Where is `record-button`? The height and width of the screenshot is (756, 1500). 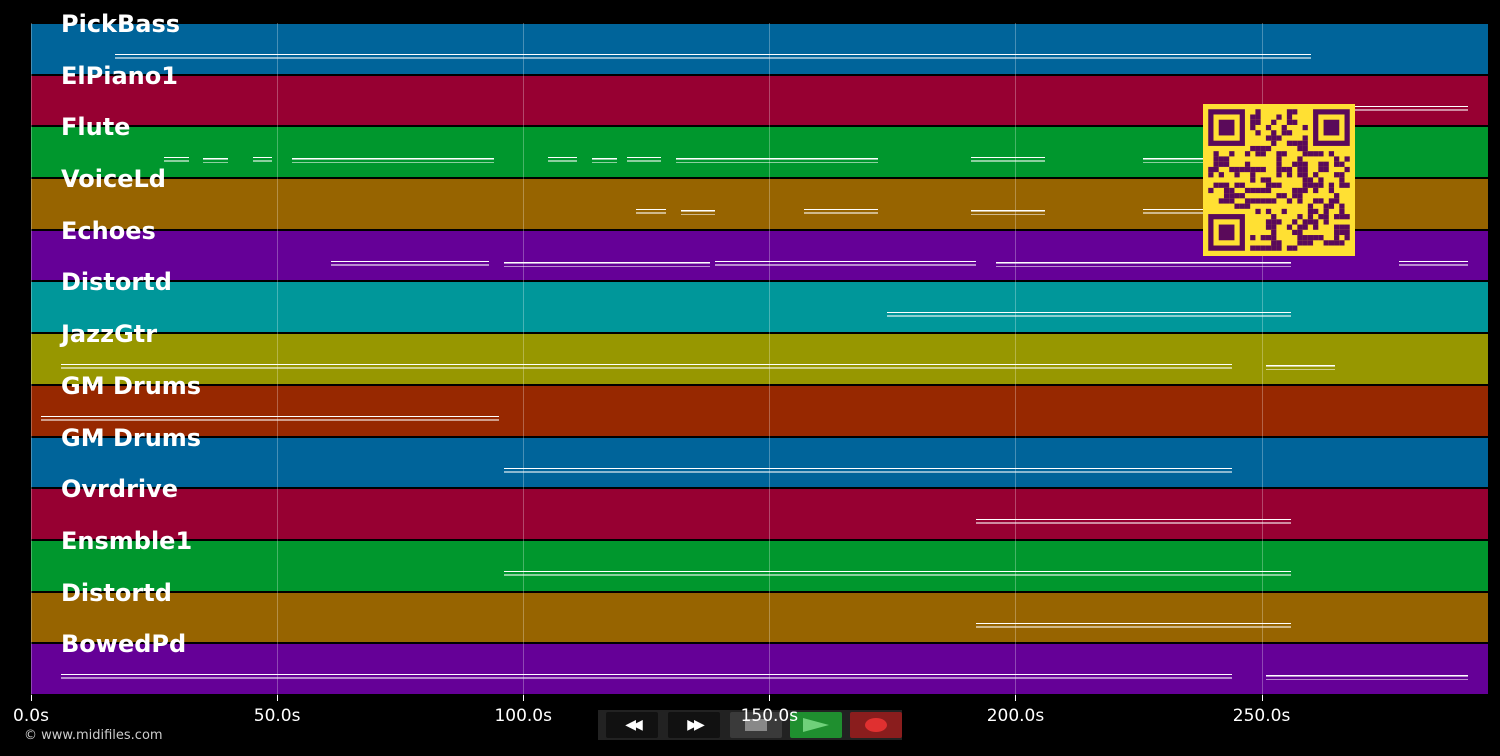 record-button is located at coordinates (876, 725).